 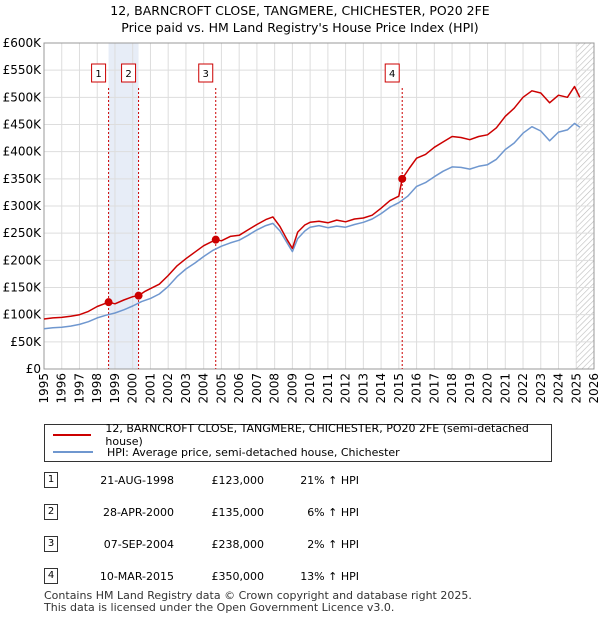 What do you see at coordinates (559, 388) in the screenshot?
I see `x-tick-label: 2024` at bounding box center [559, 388].